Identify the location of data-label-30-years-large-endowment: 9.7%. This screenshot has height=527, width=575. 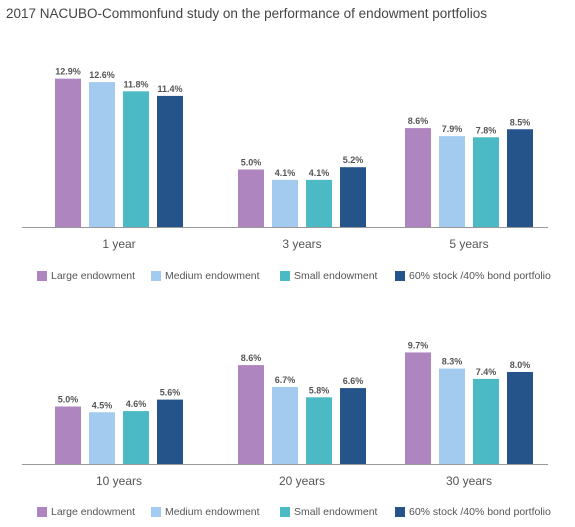
(418, 345).